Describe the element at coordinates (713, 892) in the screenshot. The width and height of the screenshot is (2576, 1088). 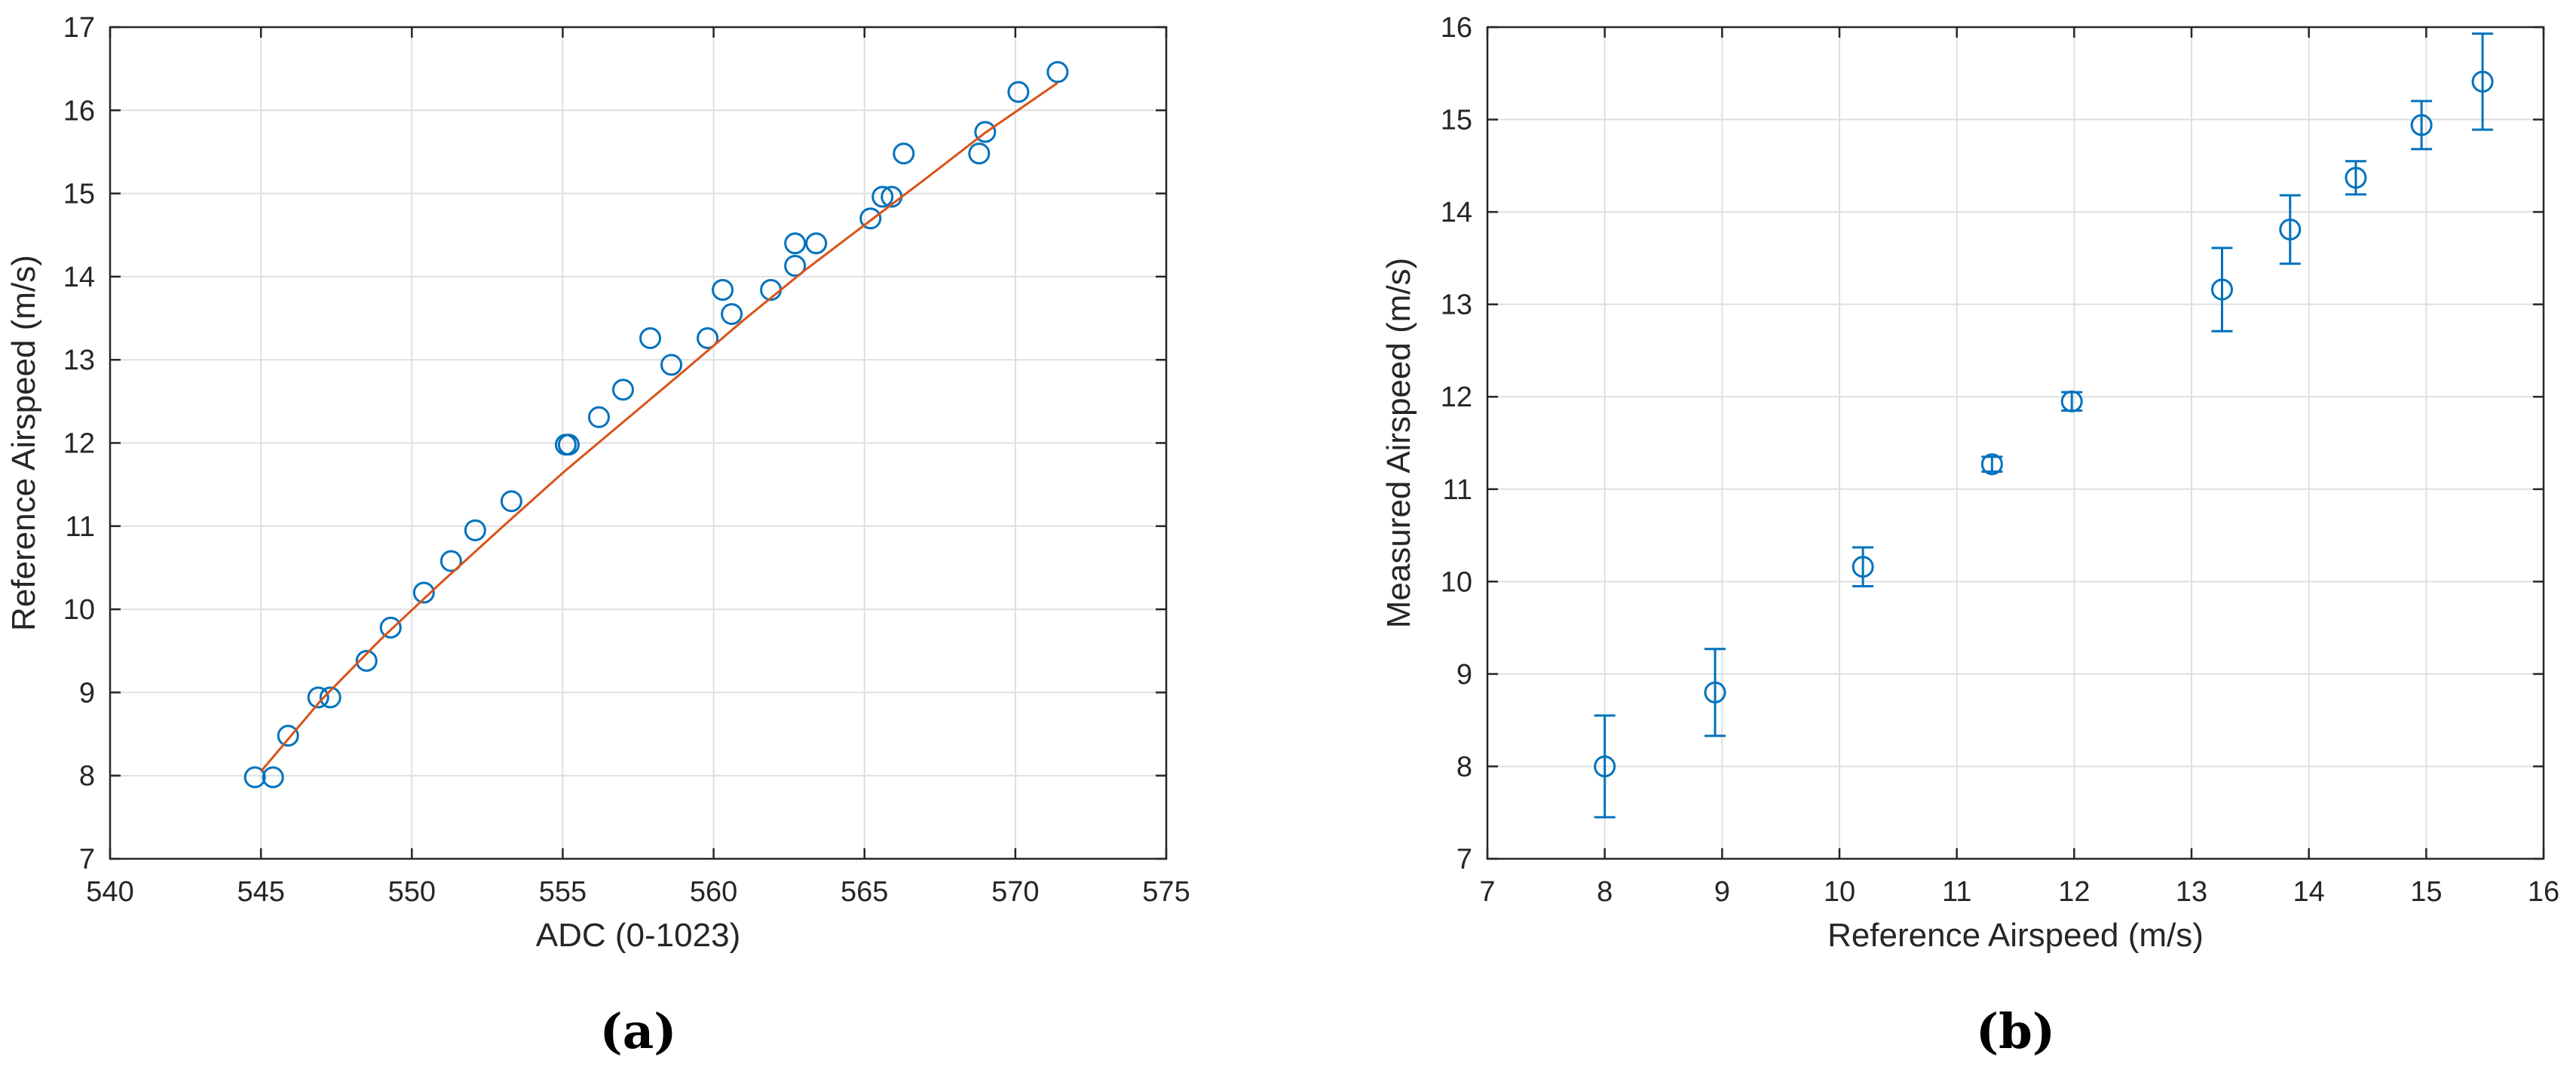
I see `x-tick-label: 560` at that location.